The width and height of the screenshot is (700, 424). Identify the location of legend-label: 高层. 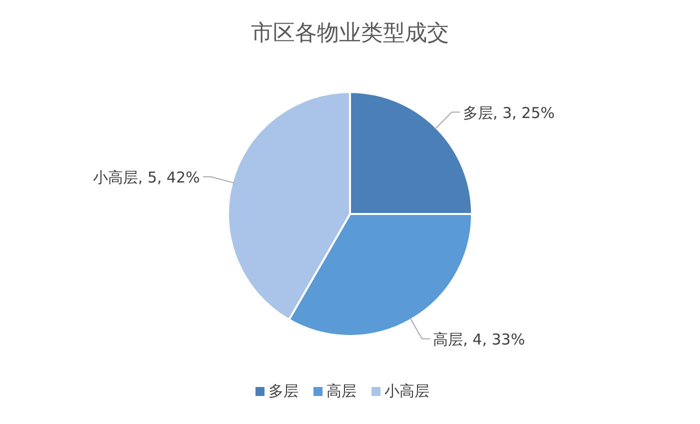
(341, 391).